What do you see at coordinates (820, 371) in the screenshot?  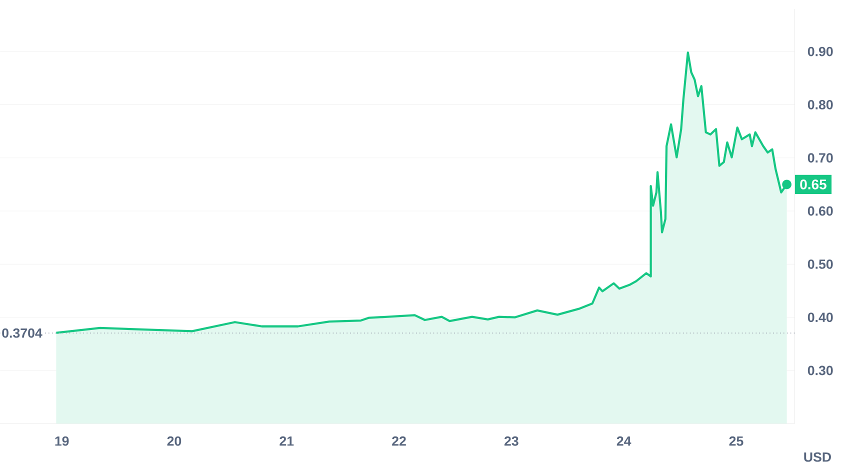 I see `y-tick-label: 0.30` at bounding box center [820, 371].